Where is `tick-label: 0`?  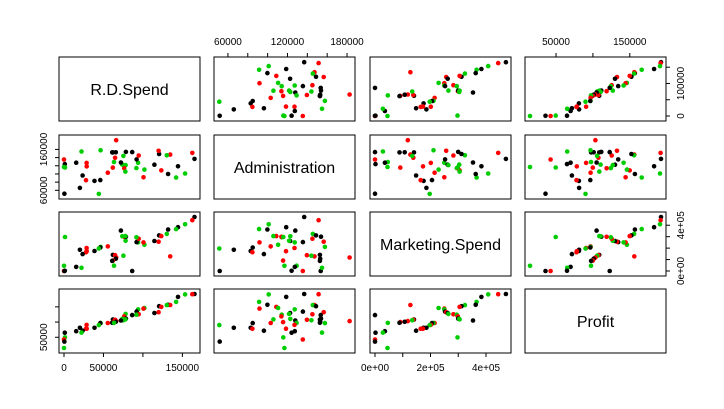 tick-label: 0 is located at coordinates (681, 116).